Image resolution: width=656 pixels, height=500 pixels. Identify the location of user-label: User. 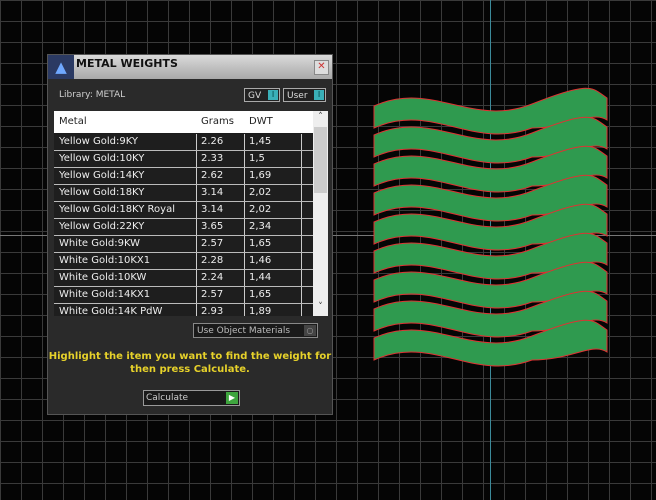
(297, 96).